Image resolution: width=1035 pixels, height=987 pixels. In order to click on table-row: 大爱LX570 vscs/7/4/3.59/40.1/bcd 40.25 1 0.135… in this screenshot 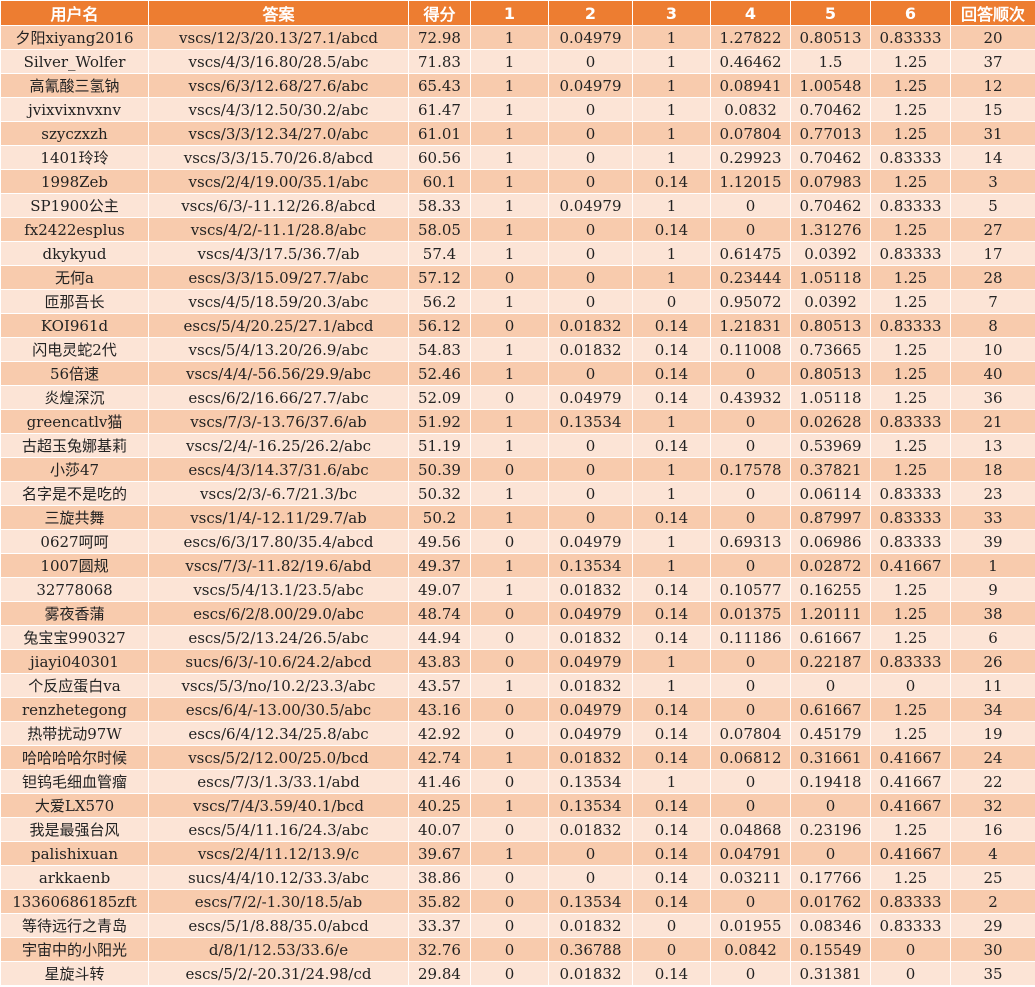, I will do `click(517, 805)`.